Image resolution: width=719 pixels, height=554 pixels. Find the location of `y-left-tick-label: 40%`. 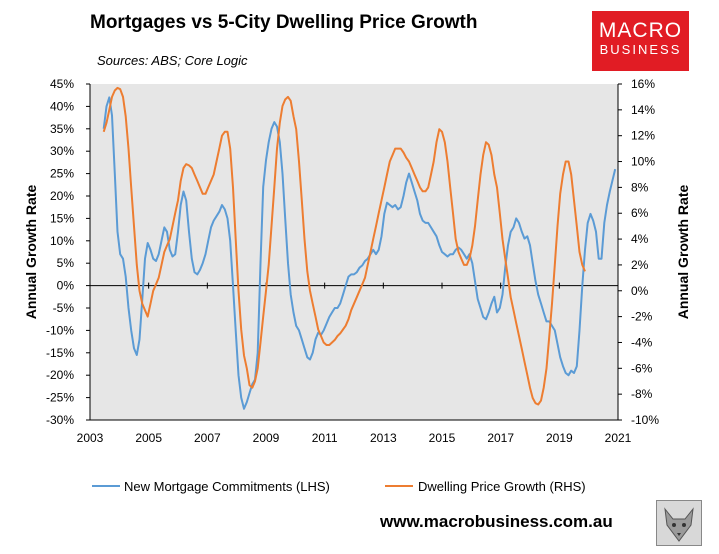

y-left-tick-label: 40% is located at coordinates (62, 106).